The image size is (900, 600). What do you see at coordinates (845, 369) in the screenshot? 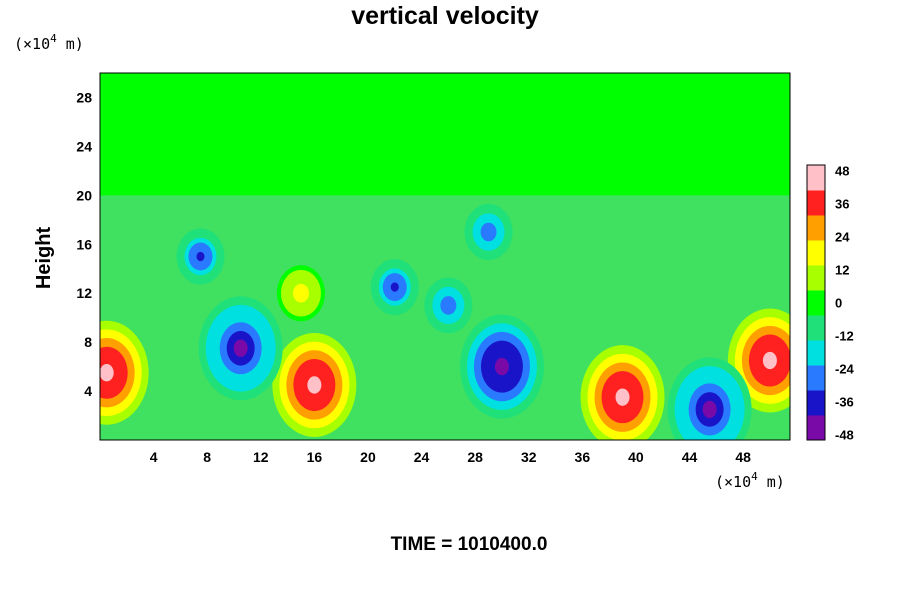
I see `colorbar-tick-label: -24` at bounding box center [845, 369].